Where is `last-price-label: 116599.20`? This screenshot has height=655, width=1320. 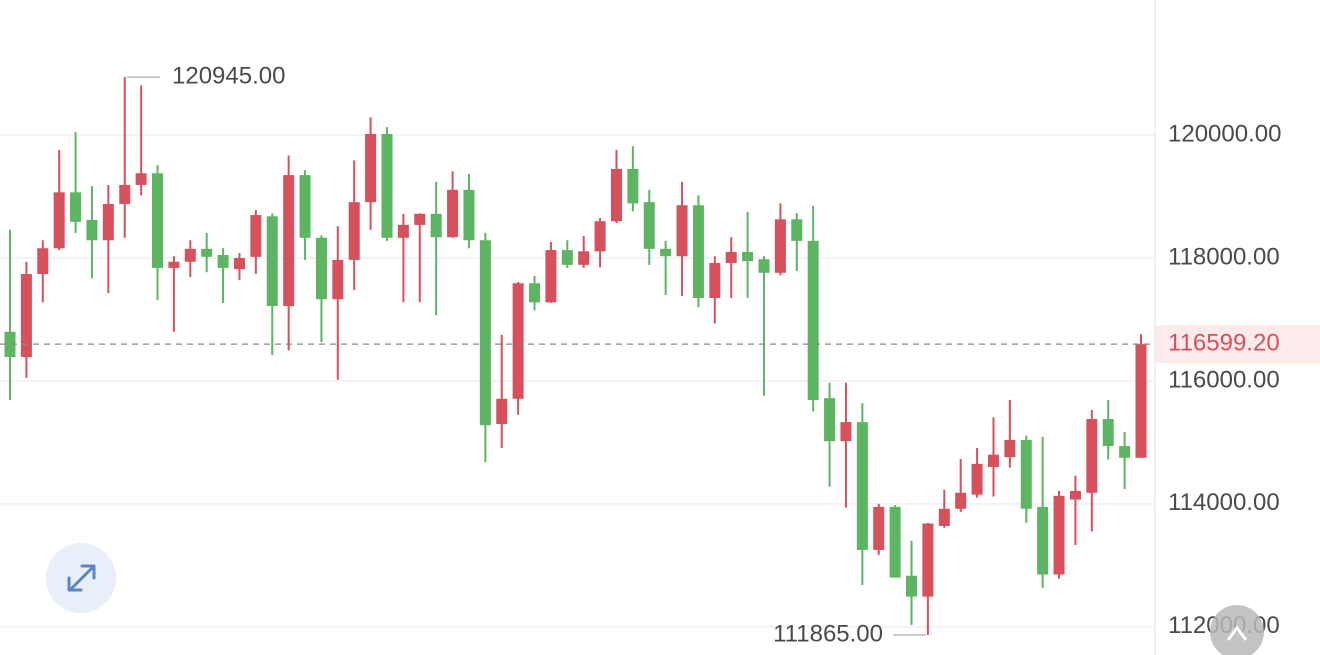 last-price-label: 116599.20 is located at coordinates (1224, 342).